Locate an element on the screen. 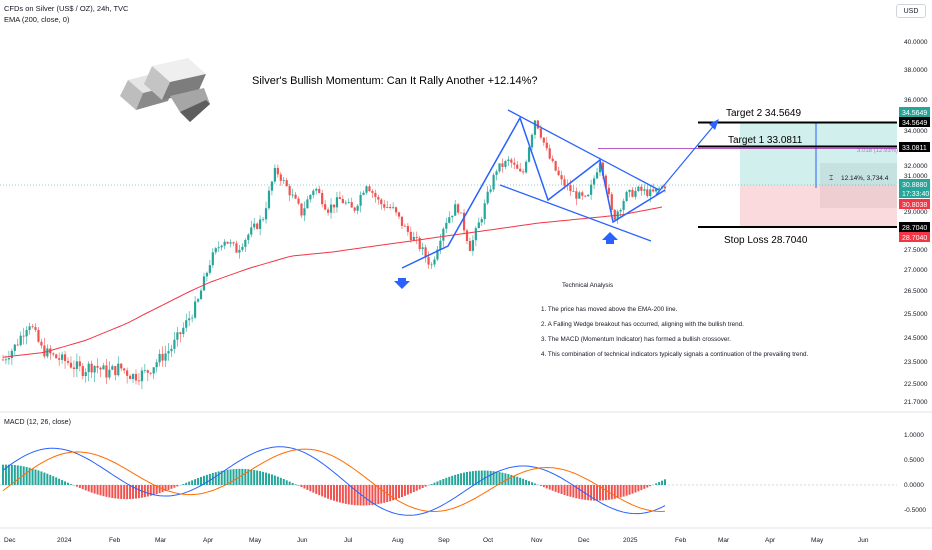  badge-t2-label: 34.5649 is located at coordinates (914, 123).